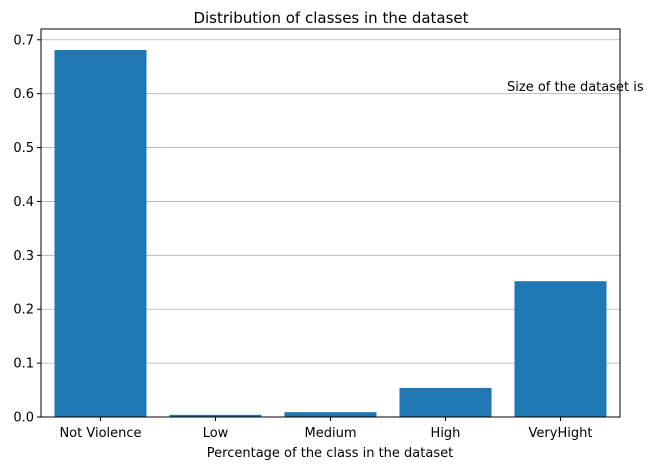  What do you see at coordinates (100, 234) in the screenshot?
I see `bar-not-violence` at bounding box center [100, 234].